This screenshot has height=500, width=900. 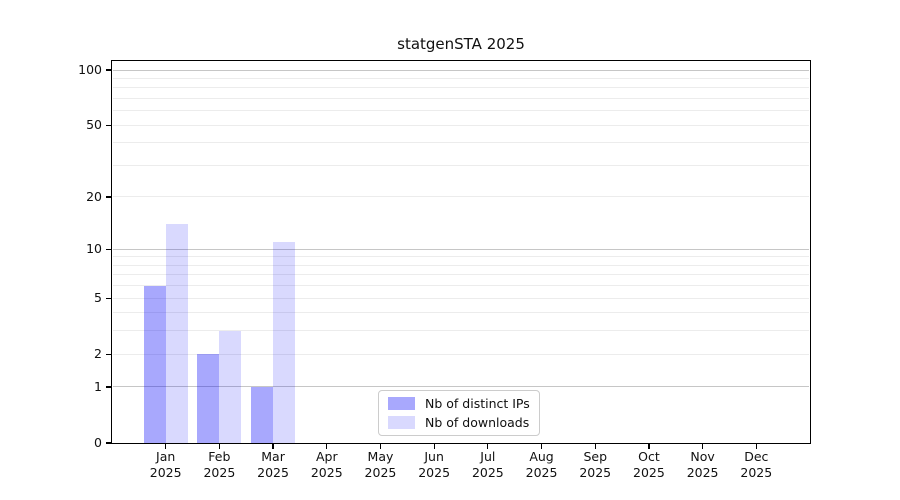 I want to click on y-tick-label-0: 0, so click(x=98, y=442).